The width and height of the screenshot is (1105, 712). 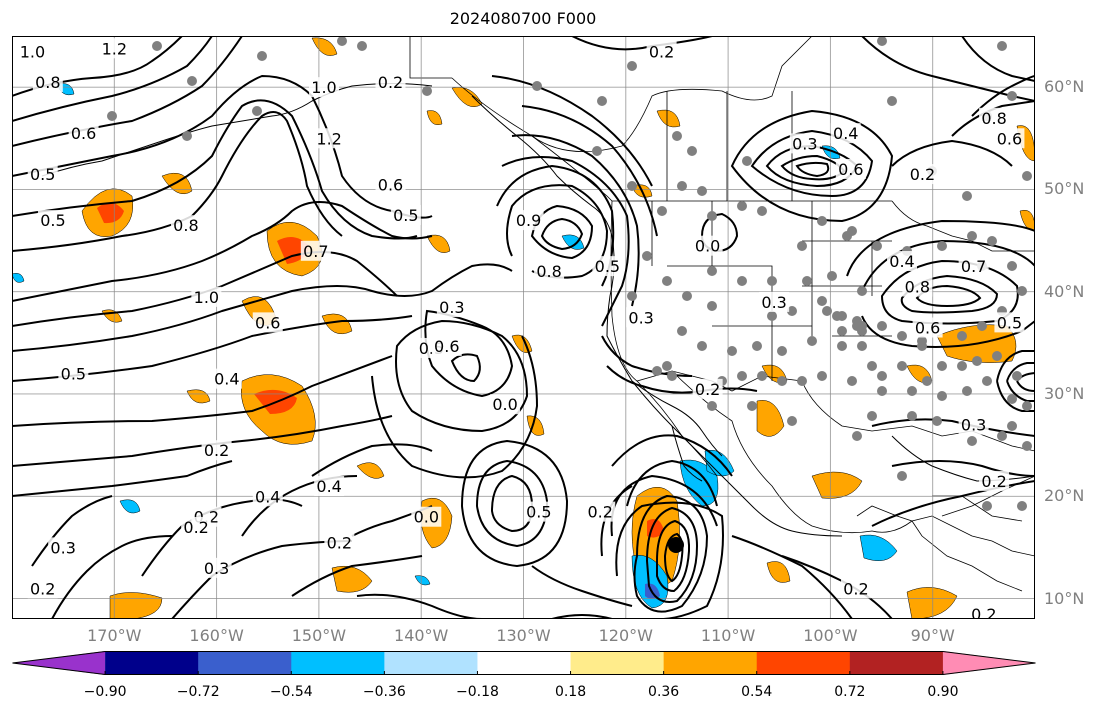 I want to click on longitude-label: 120°W, so click(x=625, y=635).